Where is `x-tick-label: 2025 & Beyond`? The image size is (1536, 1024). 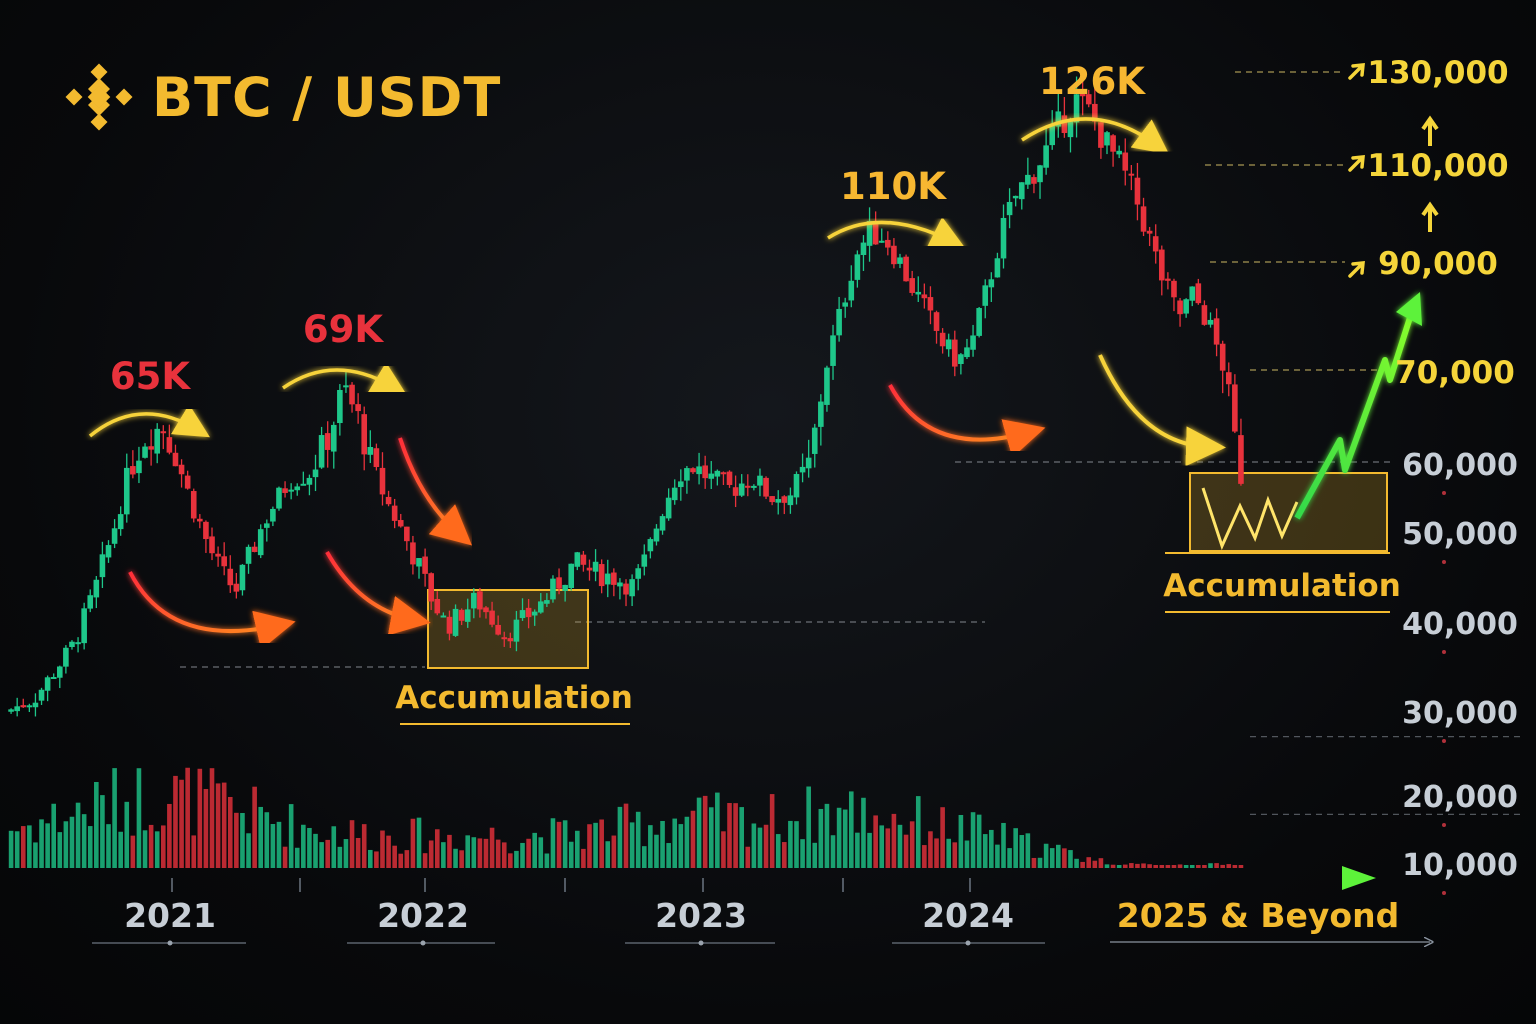 x-tick-label: 2025 & Beyond is located at coordinates (1258, 915).